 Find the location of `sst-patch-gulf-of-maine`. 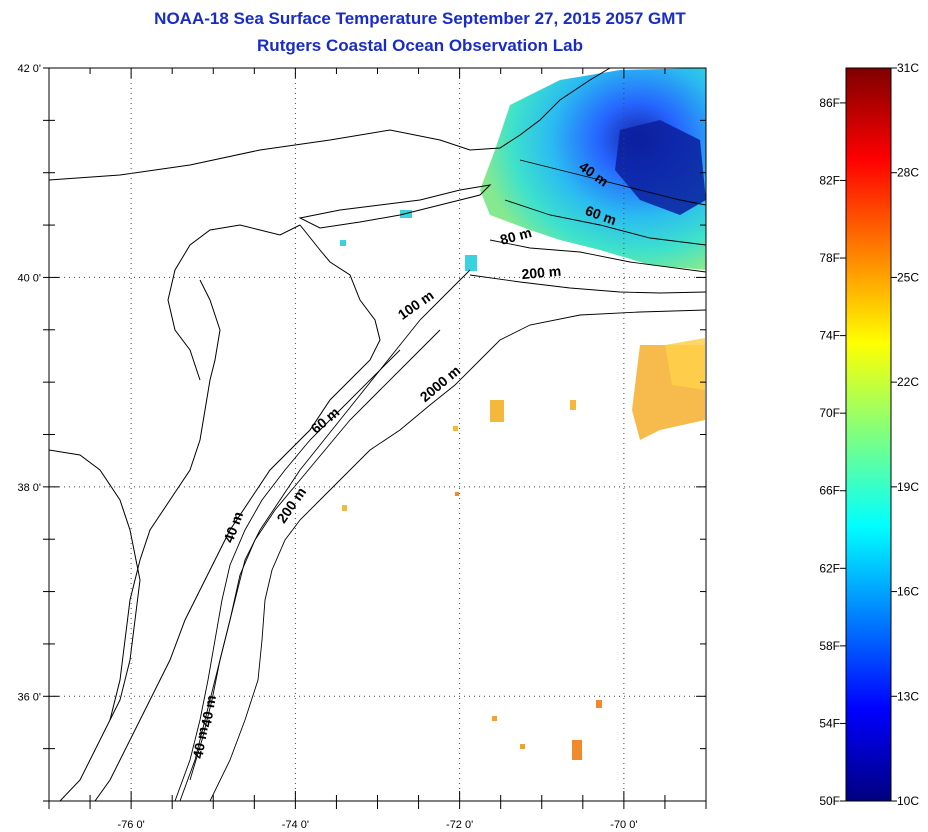

sst-patch-gulf-of-maine is located at coordinates (593, 169).